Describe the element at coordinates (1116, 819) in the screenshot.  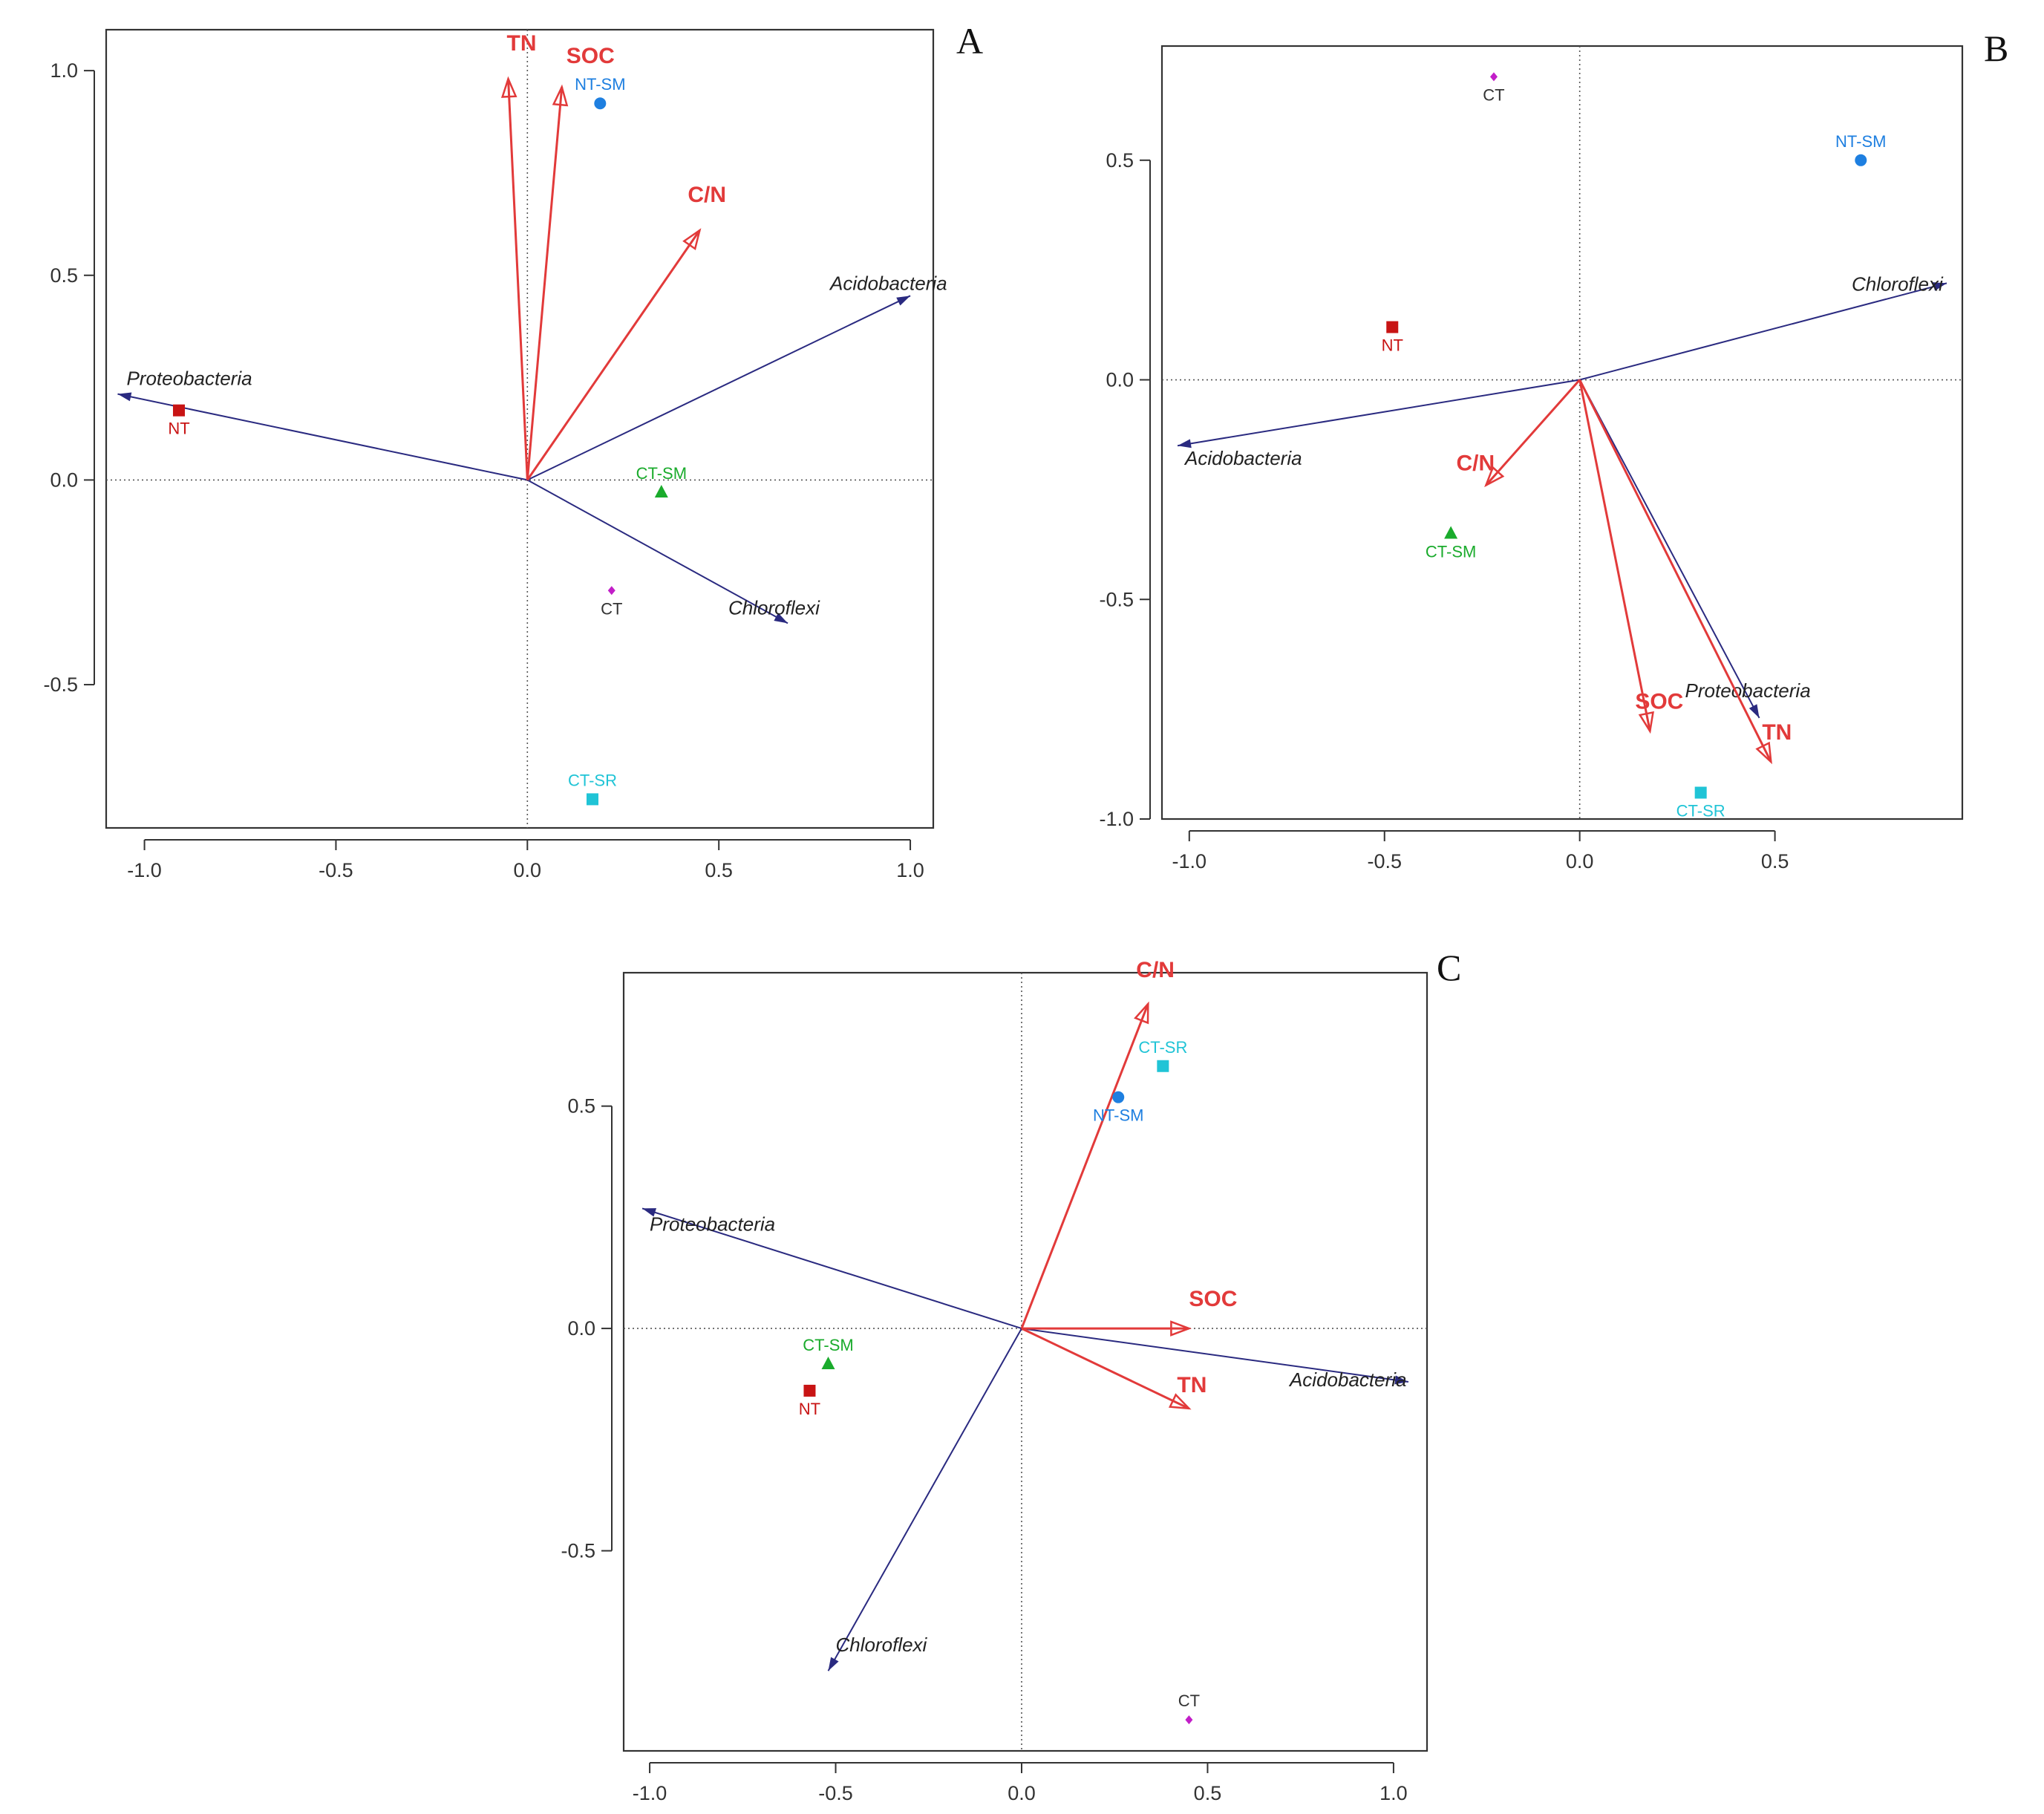
I see `y-tick-label: -1.0` at that location.